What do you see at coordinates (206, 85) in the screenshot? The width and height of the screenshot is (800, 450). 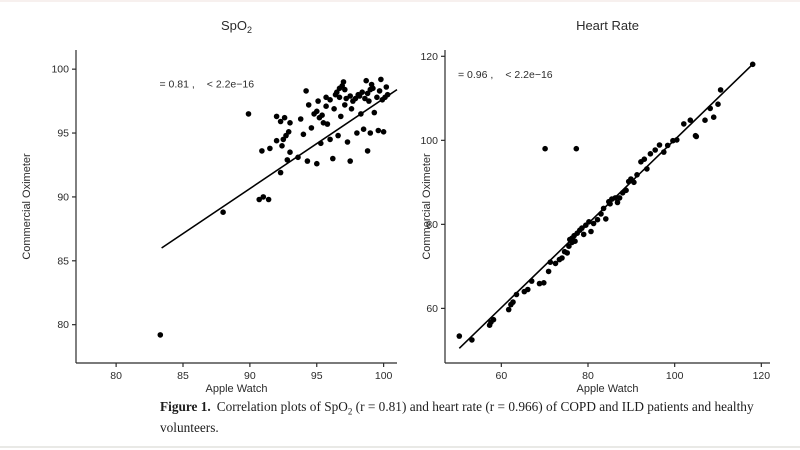 I see `correlation-annotation: = 0.81 , < 2.2e−16` at bounding box center [206, 85].